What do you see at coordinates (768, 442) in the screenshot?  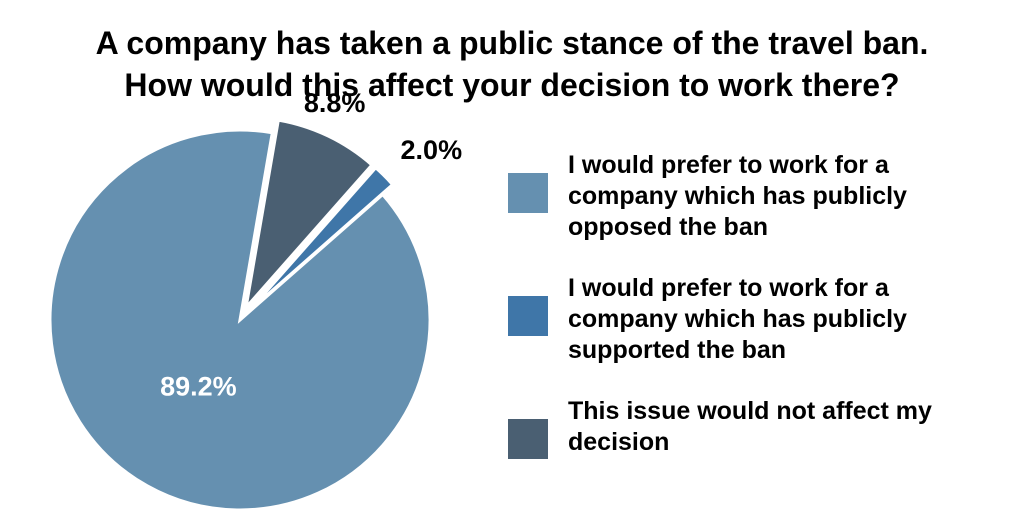 I see `legend-line: decision` at bounding box center [768, 442].